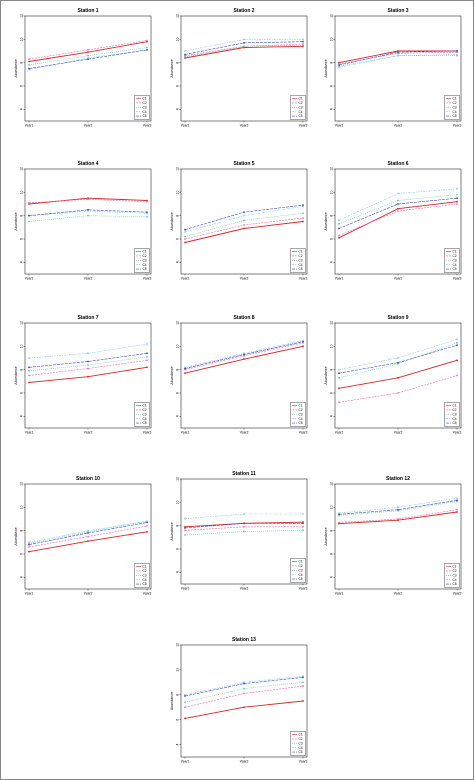 This screenshot has width=474, height=780. What do you see at coordinates (244, 474) in the screenshot?
I see `chart-title: Station 11` at bounding box center [244, 474].